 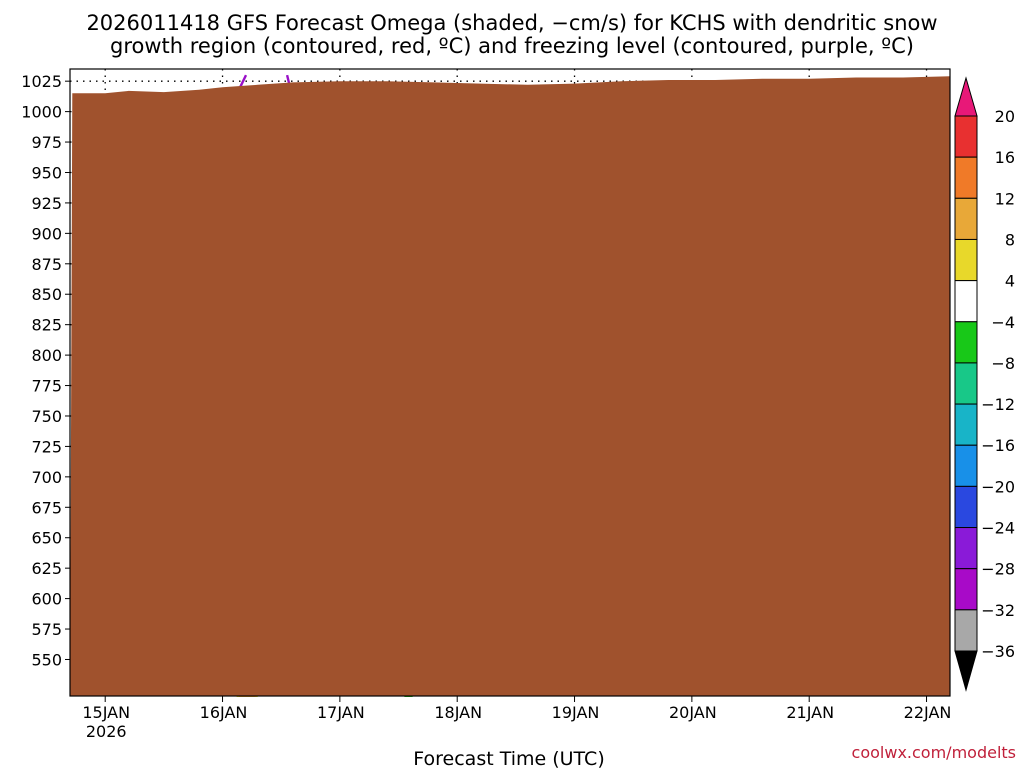 What do you see at coordinates (693, 712) in the screenshot?
I see `x-tick-label: 20JAN` at bounding box center [693, 712].